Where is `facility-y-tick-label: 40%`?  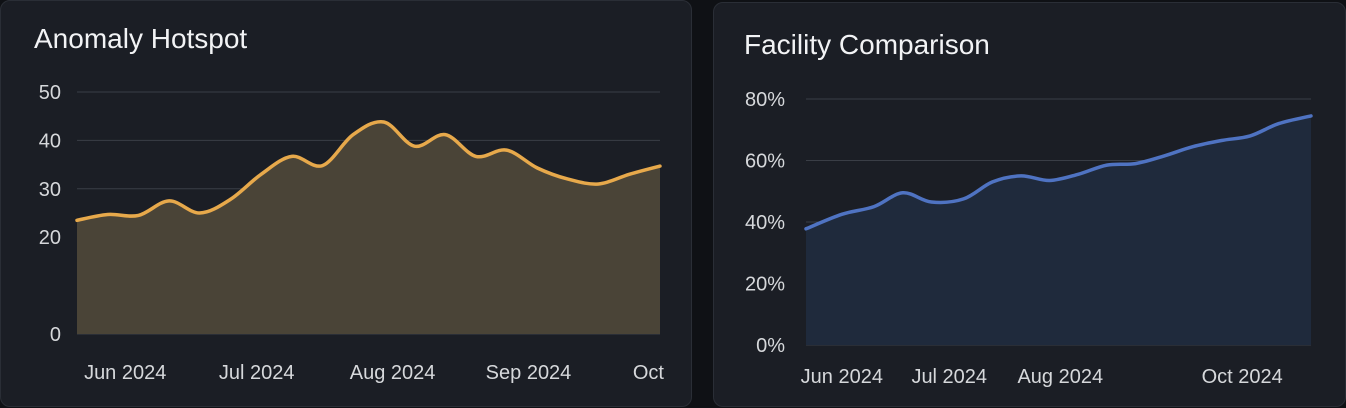 facility-y-tick-label: 40% is located at coordinates (765, 223).